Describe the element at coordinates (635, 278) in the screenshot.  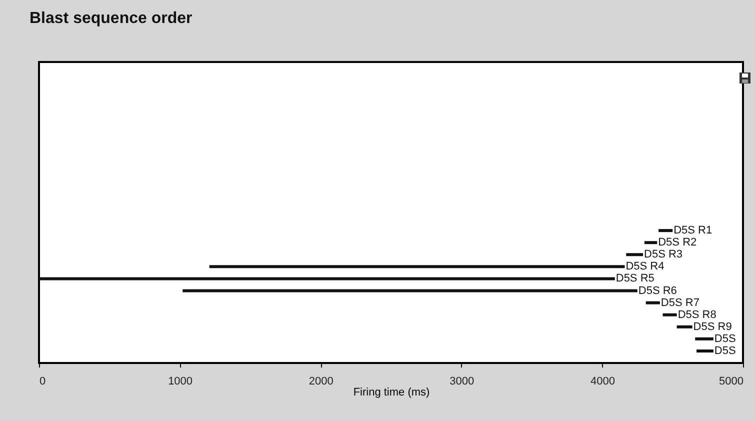
I see `data-label: D5S R5` at that location.